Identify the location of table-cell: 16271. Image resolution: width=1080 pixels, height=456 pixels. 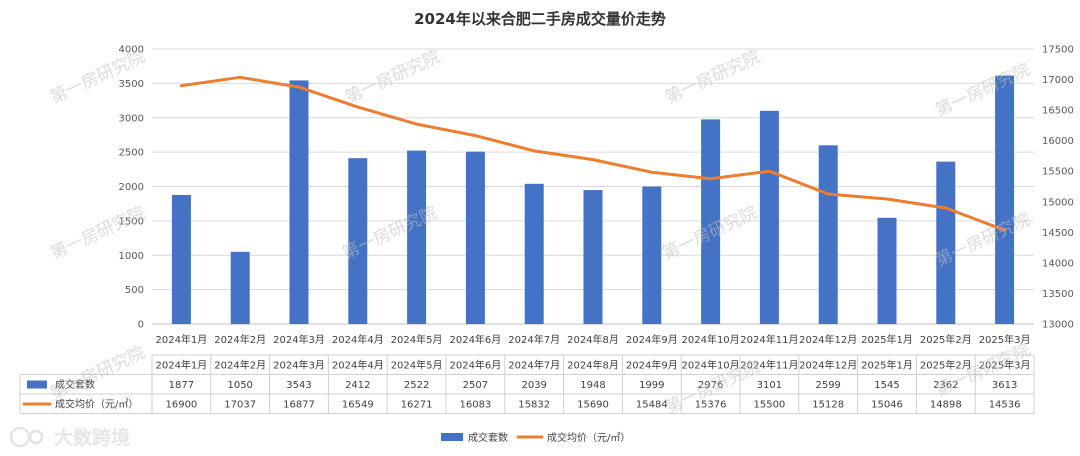
(417, 405).